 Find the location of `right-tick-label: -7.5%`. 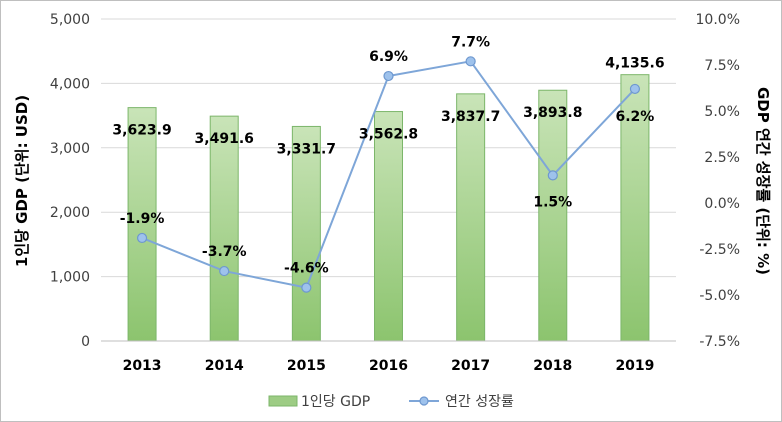

right-tick-label: -7.5% is located at coordinates (719, 342).